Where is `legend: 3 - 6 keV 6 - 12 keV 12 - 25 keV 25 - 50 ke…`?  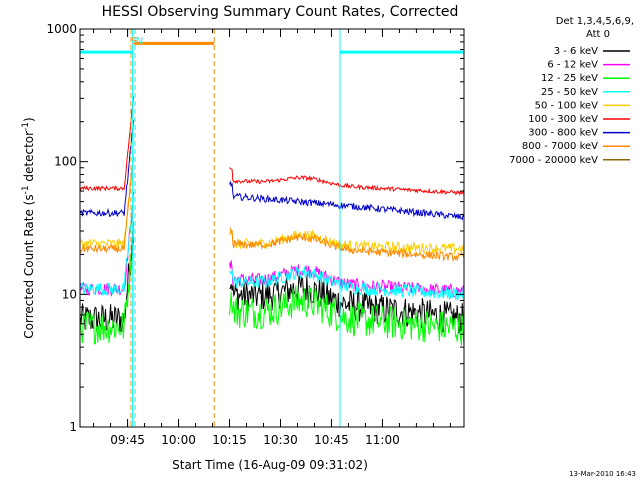 legend: 3 - 6 keV 6 - 12 keV 12 - 25 keV 25 - 50 ke… is located at coordinates (569, 106).